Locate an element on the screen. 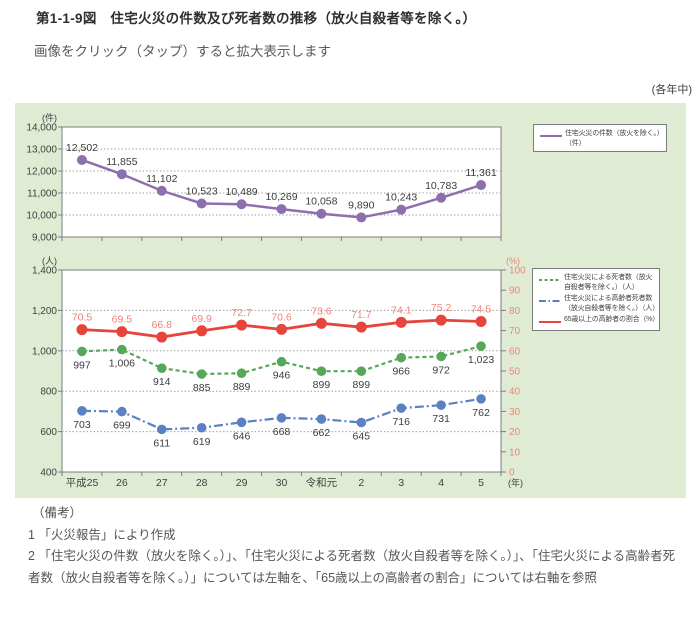  x-axis: 平成25 26 27 28 29 30 令和元 2 3 4 5 (年) is located at coordinates (292, 480).